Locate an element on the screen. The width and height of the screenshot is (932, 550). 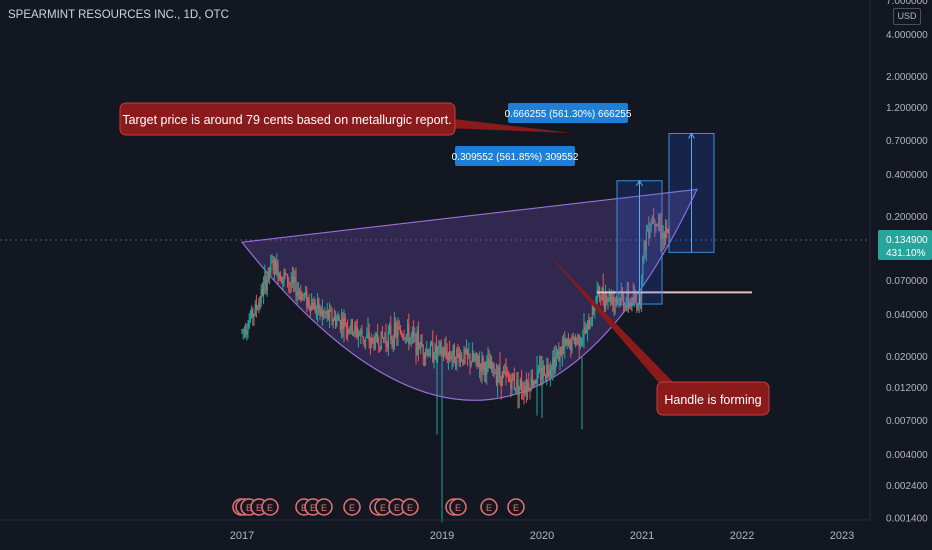
measure-label: 0.666255 (561.30%) 666255 is located at coordinates (568, 114).